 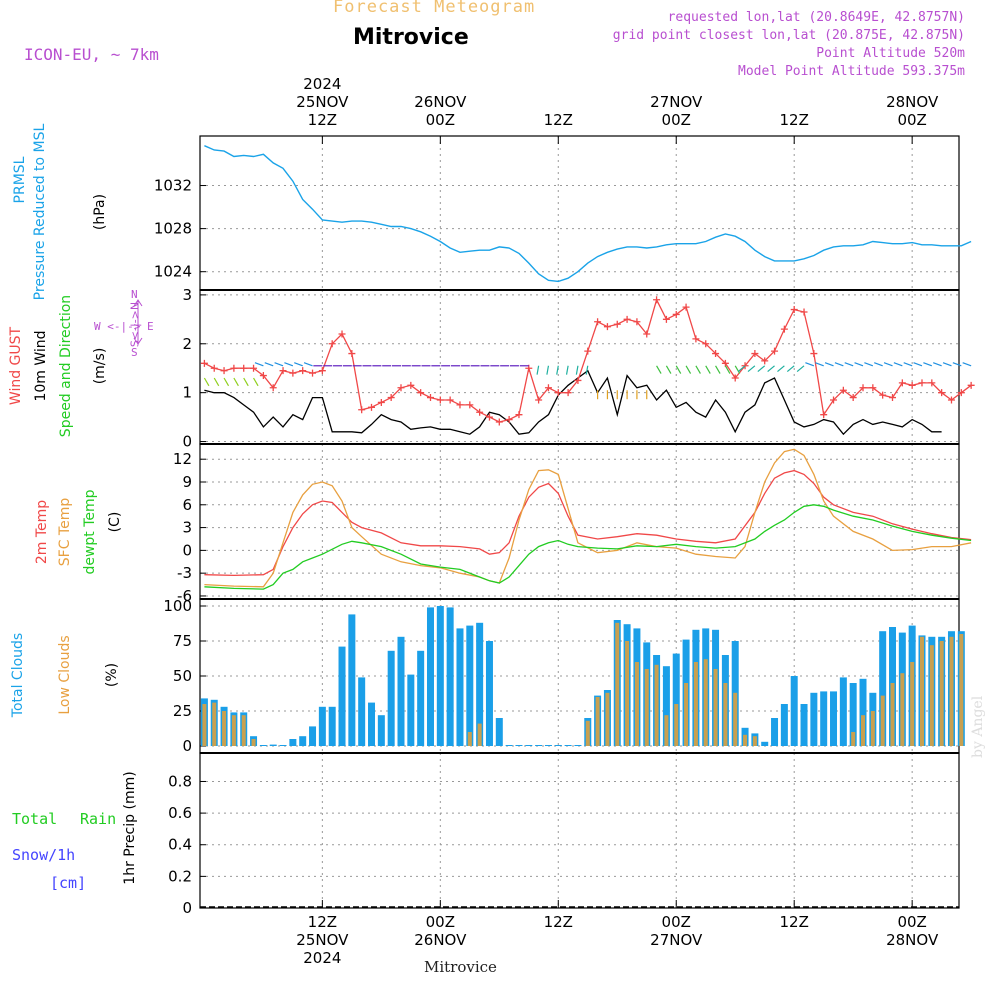 I want to click on y-tick-label: 0.8, so click(x=180, y=781).